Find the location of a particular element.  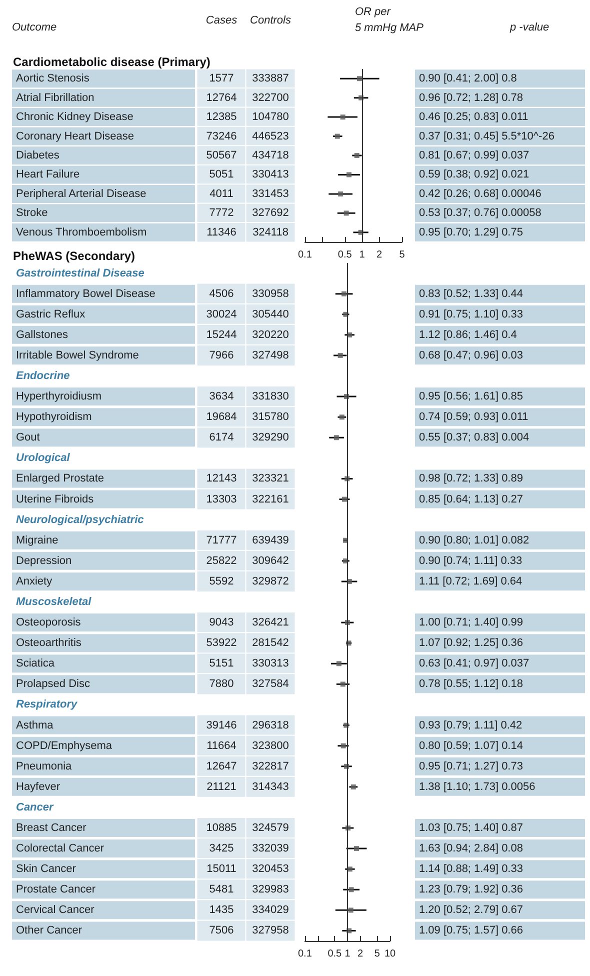

text: 1.03 [0.75; 1.40] 0.87 is located at coordinates (471, 828).